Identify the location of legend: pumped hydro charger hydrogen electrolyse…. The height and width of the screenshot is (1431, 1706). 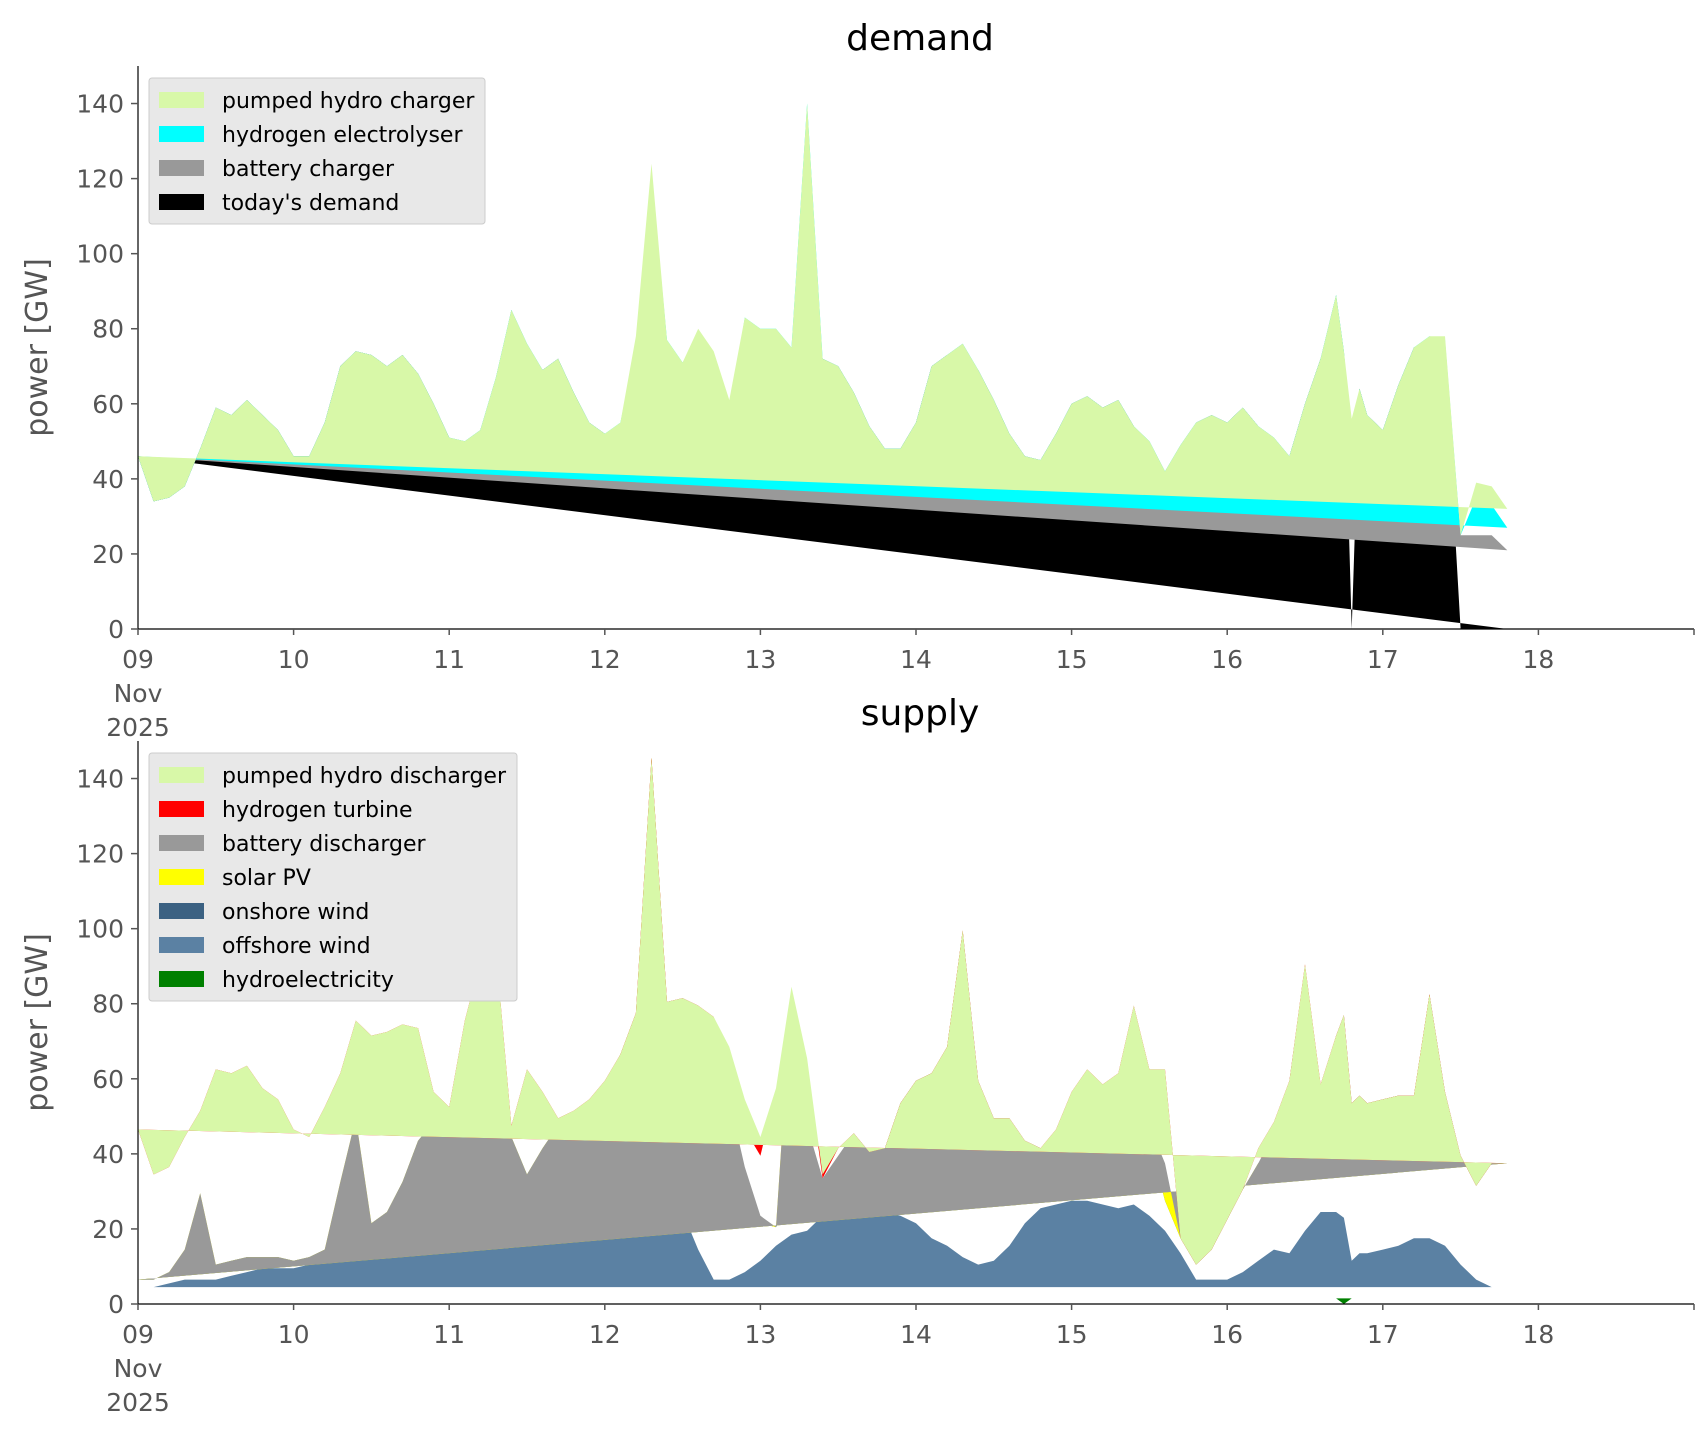
(317, 151).